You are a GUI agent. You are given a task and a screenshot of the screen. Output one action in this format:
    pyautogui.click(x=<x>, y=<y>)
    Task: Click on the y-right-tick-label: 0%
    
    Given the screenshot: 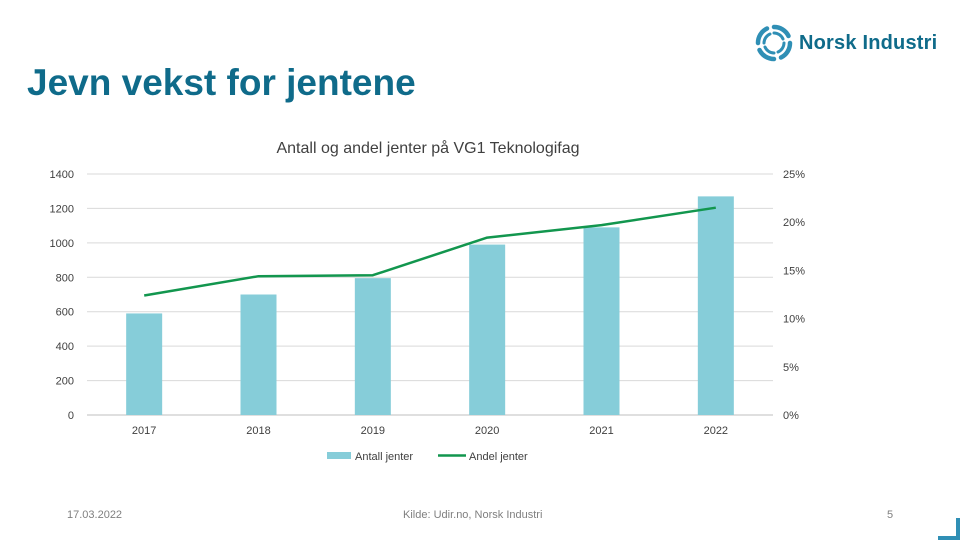 What is the action you would take?
    pyautogui.click(x=791, y=416)
    